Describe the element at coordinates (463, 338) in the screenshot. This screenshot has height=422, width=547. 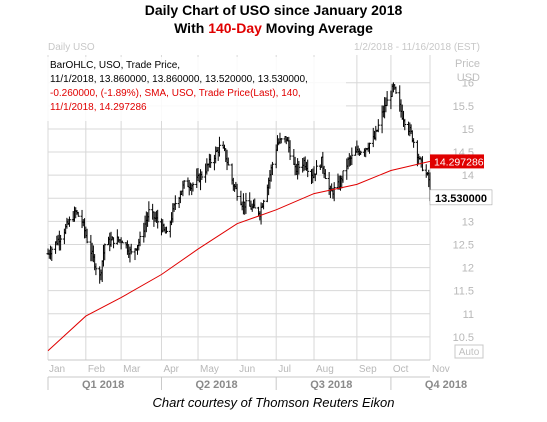
I see `y-tick-label: 10.5` at that location.